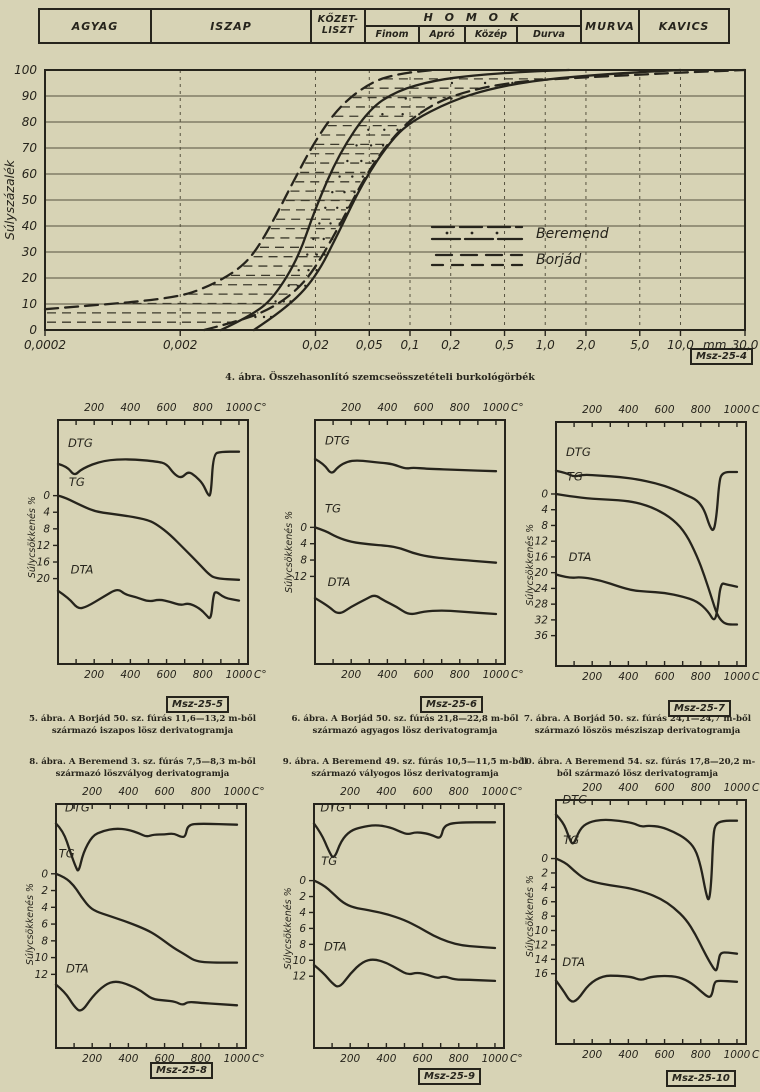 Image resolution: width=760 pixels, height=1092 pixels. I want to click on reference-box-msz-25-7: Msz-25-7, so click(699, 708).